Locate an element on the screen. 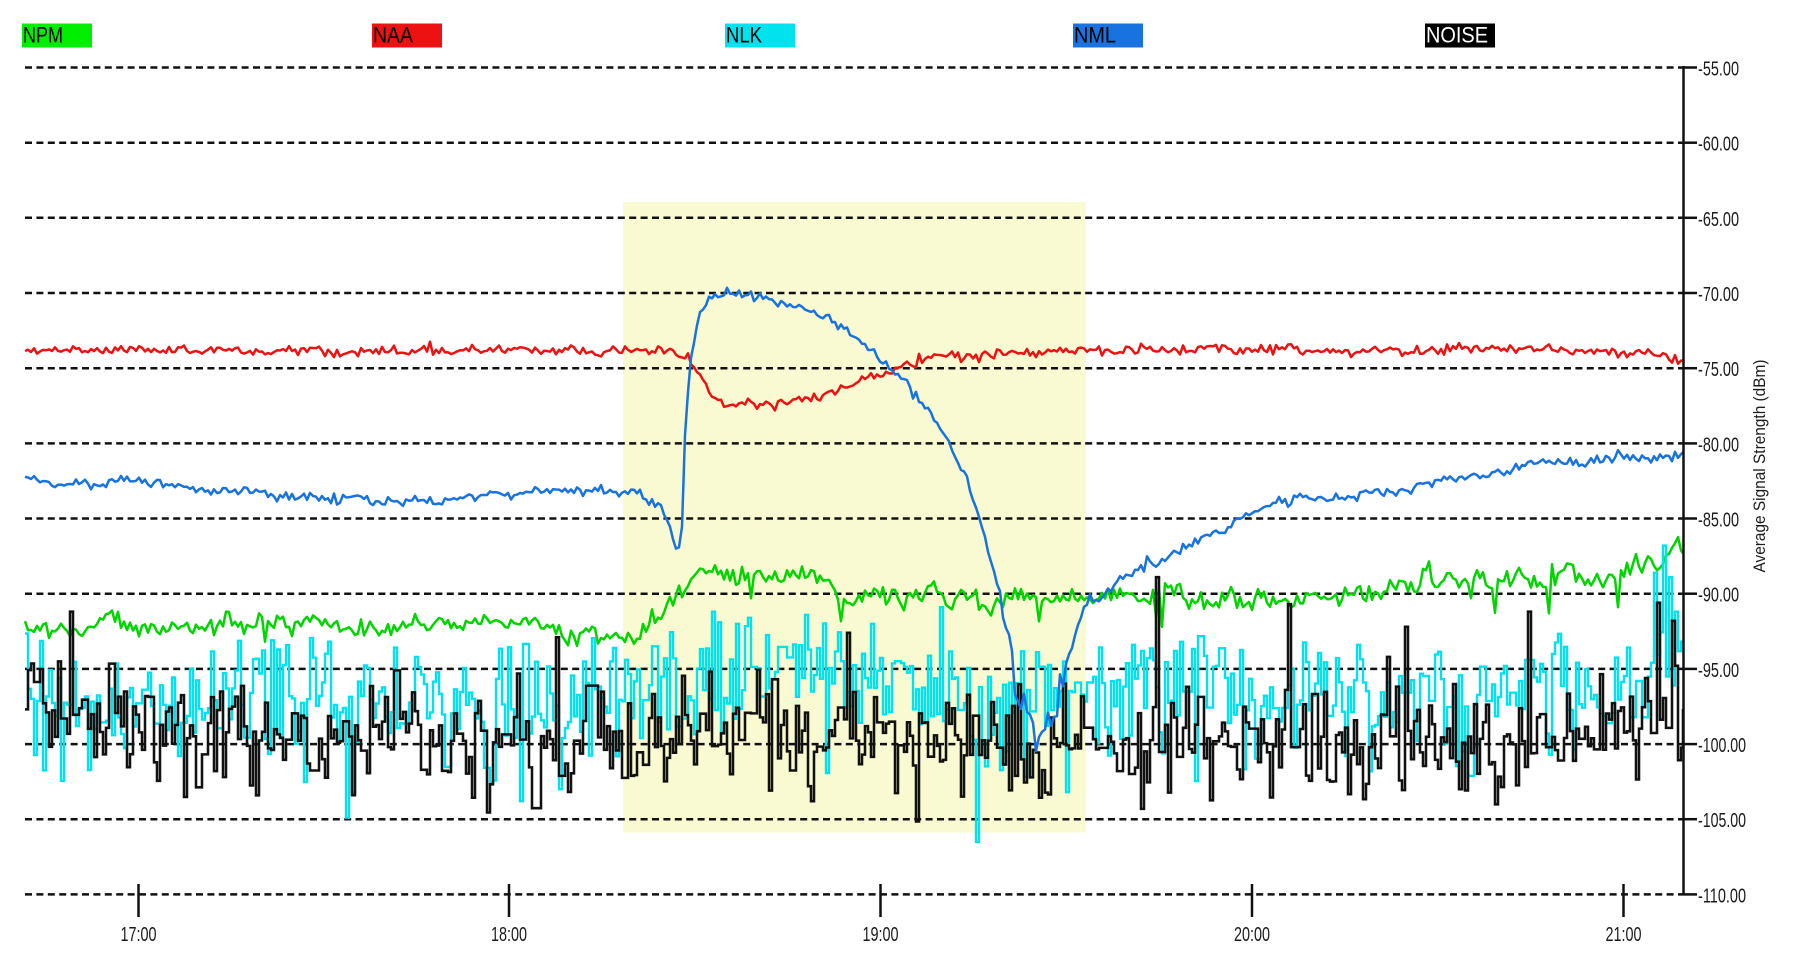  svg-text: -110.00 is located at coordinates (1722, 895).